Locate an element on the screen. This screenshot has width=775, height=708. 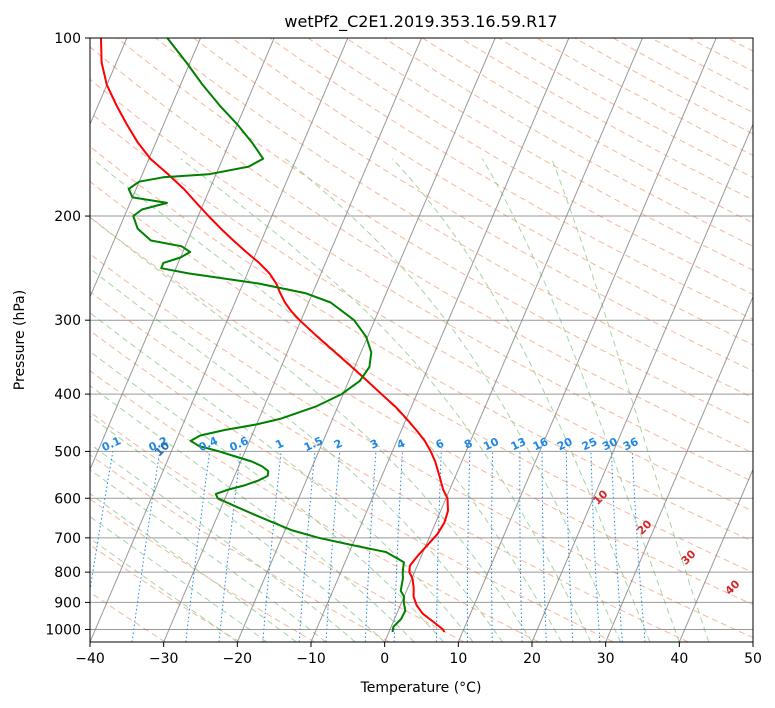
x-tick-label: 40 is located at coordinates (679, 659).